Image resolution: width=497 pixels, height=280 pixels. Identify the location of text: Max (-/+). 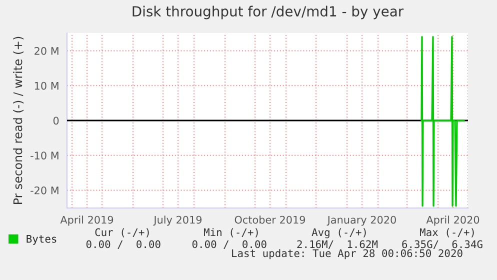
(447, 233).